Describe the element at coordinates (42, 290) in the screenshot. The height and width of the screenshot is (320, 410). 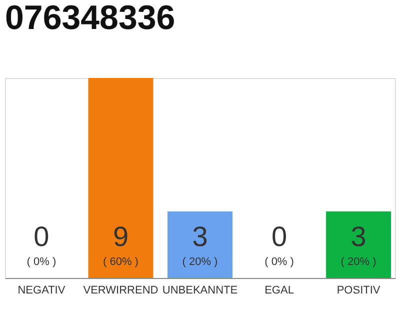
I see `x-tick-label: NEGATIV` at that location.